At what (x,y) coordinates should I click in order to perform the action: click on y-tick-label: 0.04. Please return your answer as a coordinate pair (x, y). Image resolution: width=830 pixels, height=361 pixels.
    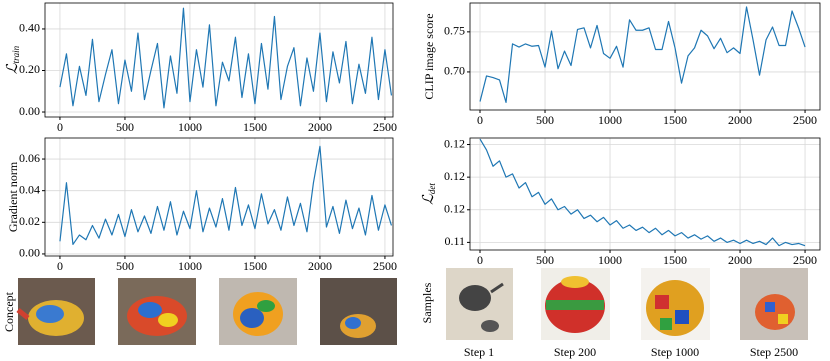
    Looking at the image, I should click on (29, 189).